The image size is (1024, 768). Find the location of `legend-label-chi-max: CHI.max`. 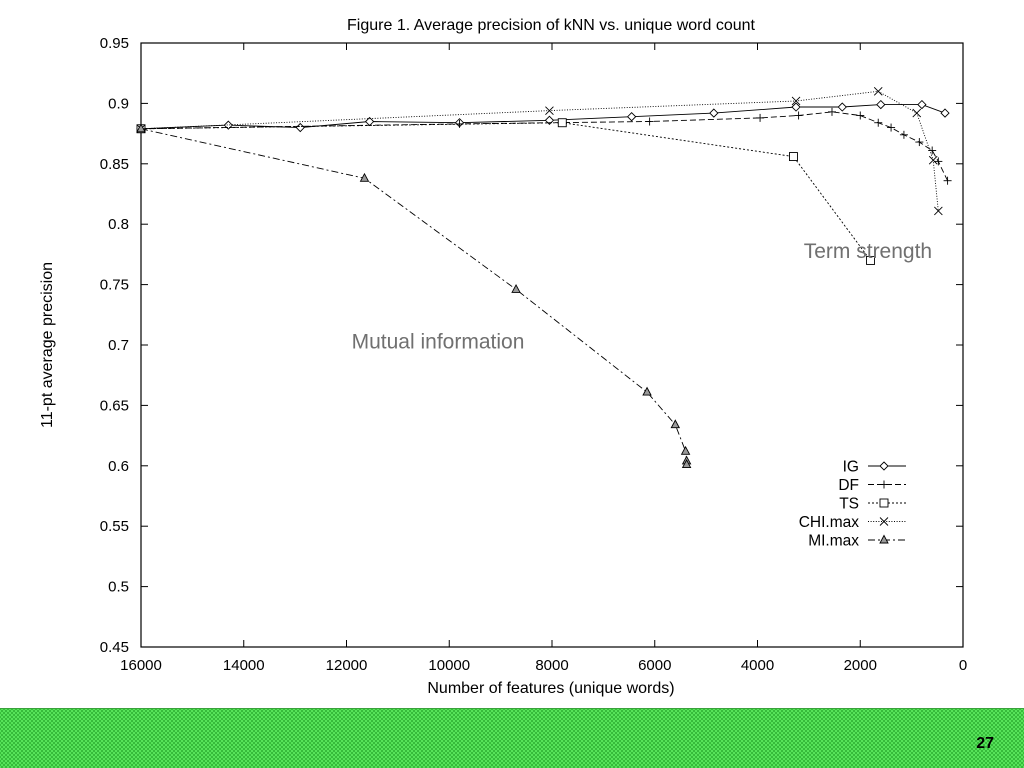

legend-label-chi-max: CHI.max is located at coordinates (829, 522).